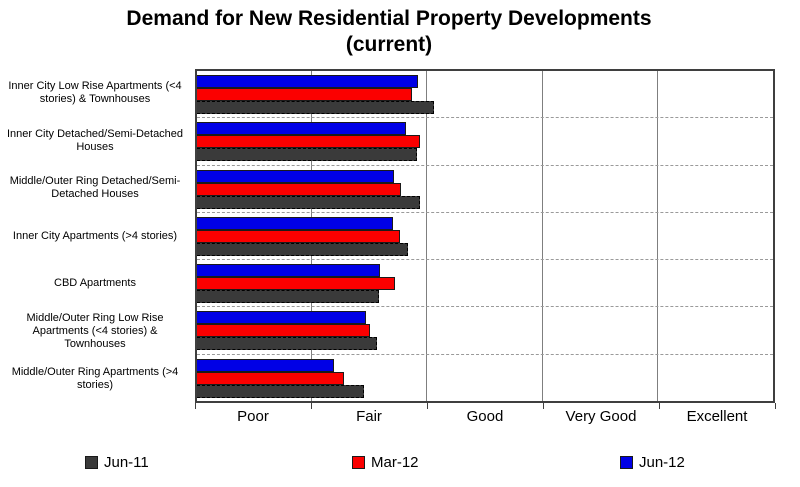 The image size is (800, 487). I want to click on category-label: Inner City Detached/Semi-Detached Houses, so click(95, 140).